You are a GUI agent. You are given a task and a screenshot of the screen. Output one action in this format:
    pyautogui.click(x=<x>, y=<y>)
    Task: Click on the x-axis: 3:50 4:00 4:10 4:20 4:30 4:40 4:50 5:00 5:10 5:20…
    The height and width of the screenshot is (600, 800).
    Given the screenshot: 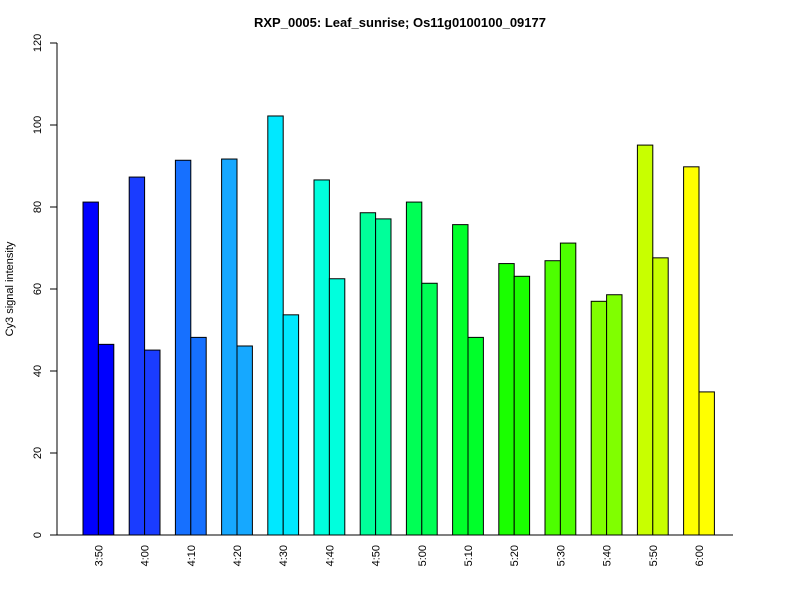 What is the action you would take?
    pyautogui.click(x=395, y=550)
    